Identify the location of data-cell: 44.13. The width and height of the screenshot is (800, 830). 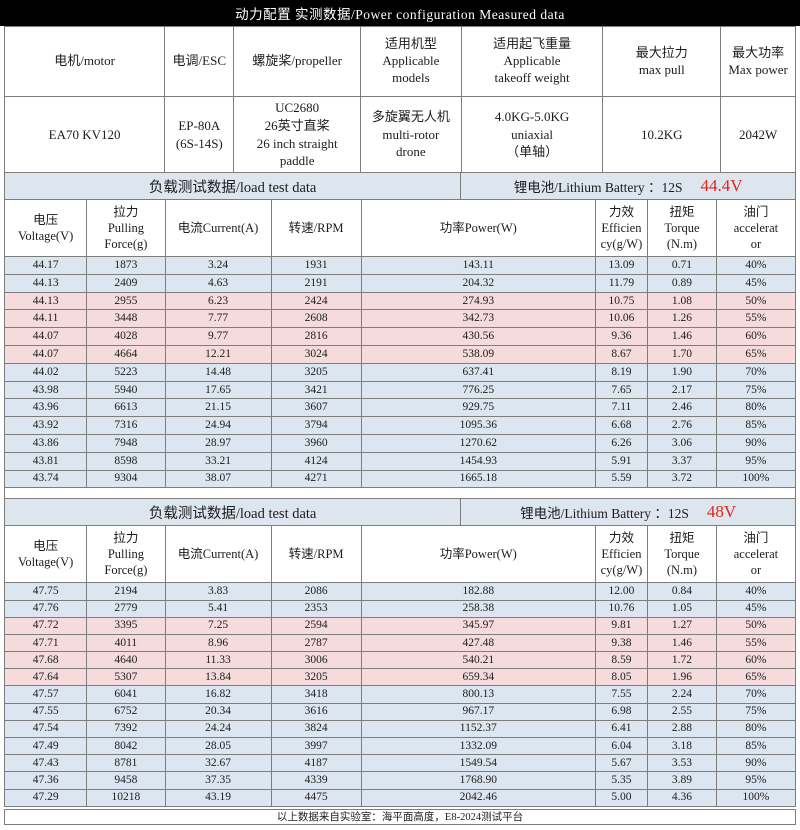
(45, 283).